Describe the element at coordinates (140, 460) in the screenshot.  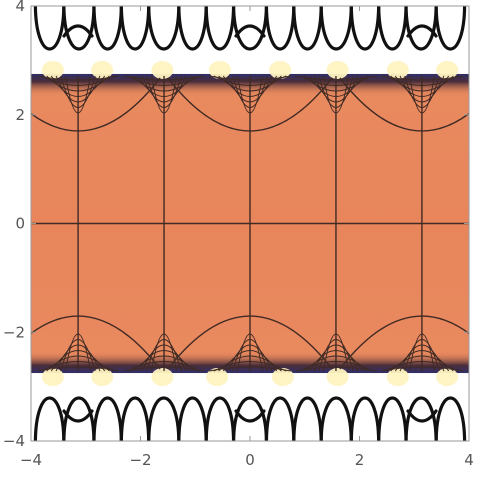
I see `x-tick-label: −2` at that location.